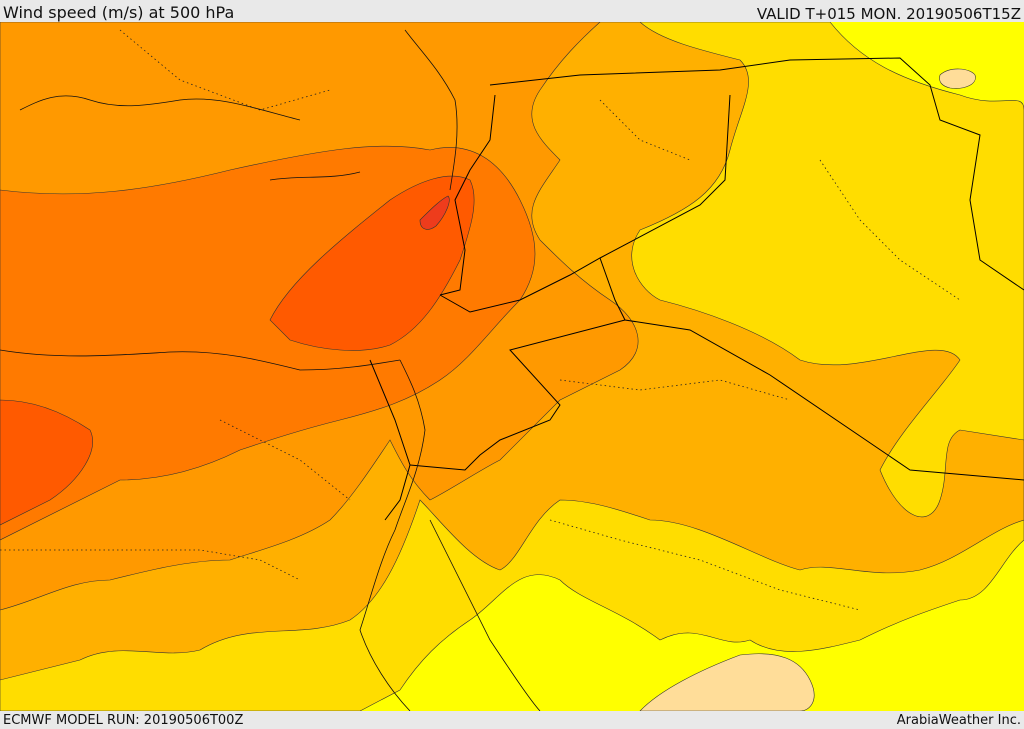 The height and width of the screenshot is (729, 1024). What do you see at coordinates (123, 720) in the screenshot?
I see `model-run: ECMWF MODEL RUN: 20190506T00Z` at bounding box center [123, 720].